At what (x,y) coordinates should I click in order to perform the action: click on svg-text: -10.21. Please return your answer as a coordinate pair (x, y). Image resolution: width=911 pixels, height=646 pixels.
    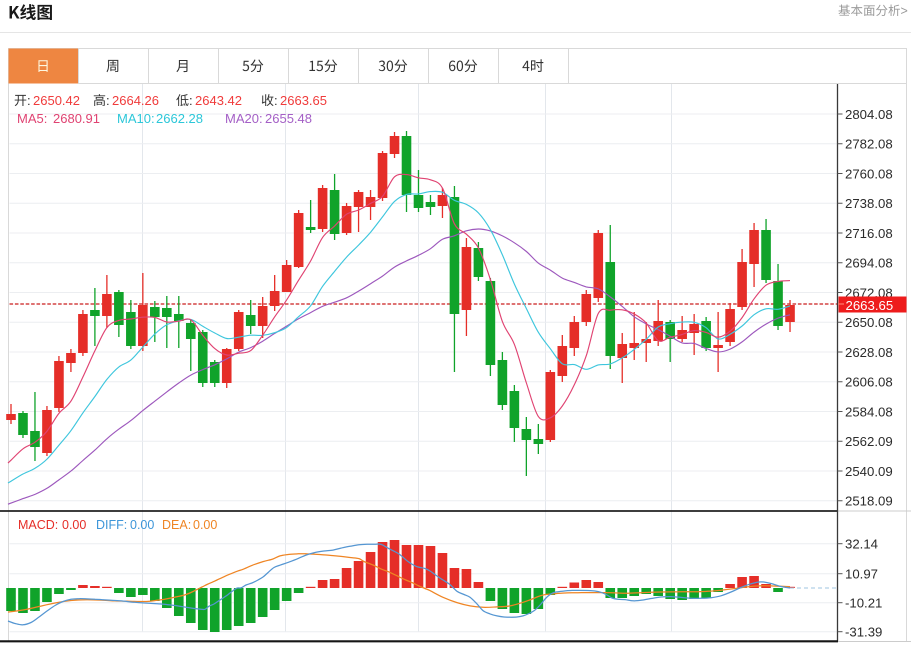
    Looking at the image, I should click on (863, 603).